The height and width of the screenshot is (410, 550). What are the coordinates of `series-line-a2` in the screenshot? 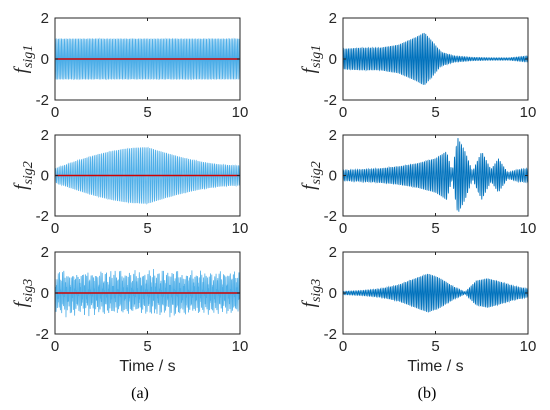 It's located at (147, 175).